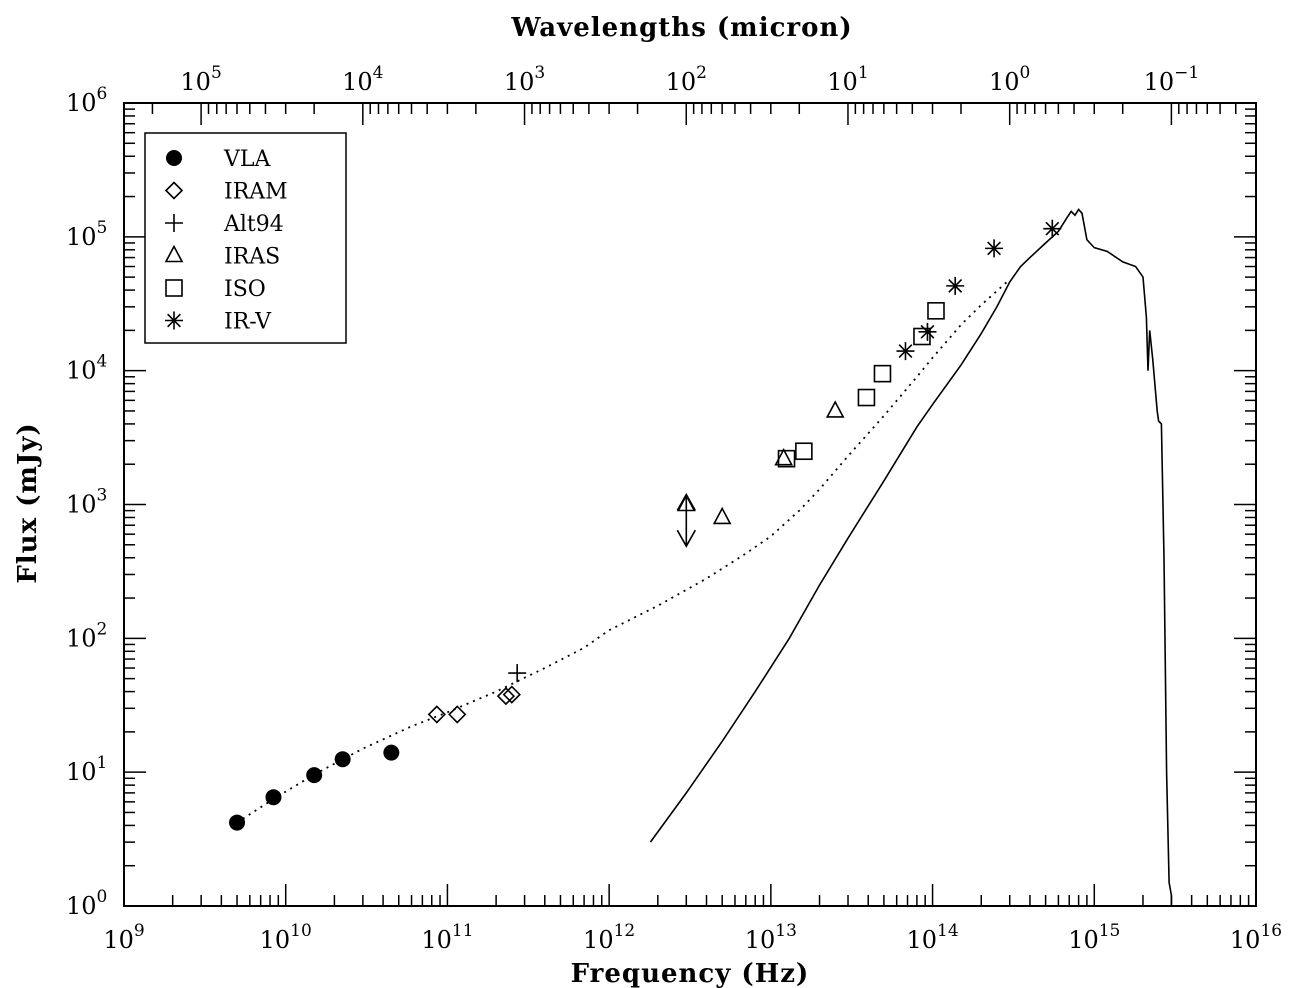  Describe the element at coordinates (200, 79) in the screenshot. I see `x2-tick-label: 10⁵` at that location.